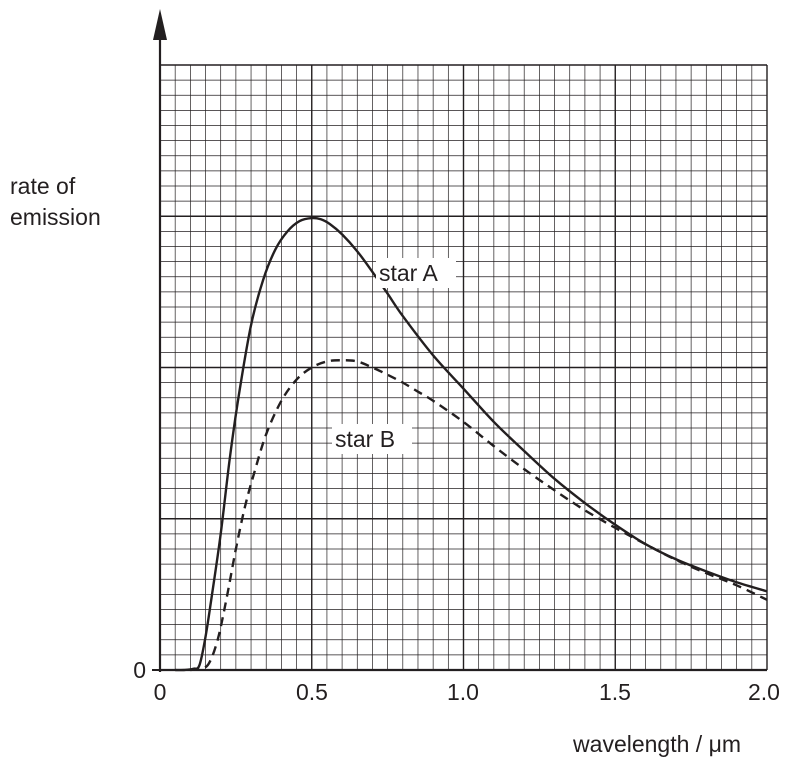  I want to click on y-tick-label-zero: 0, so click(139, 670).